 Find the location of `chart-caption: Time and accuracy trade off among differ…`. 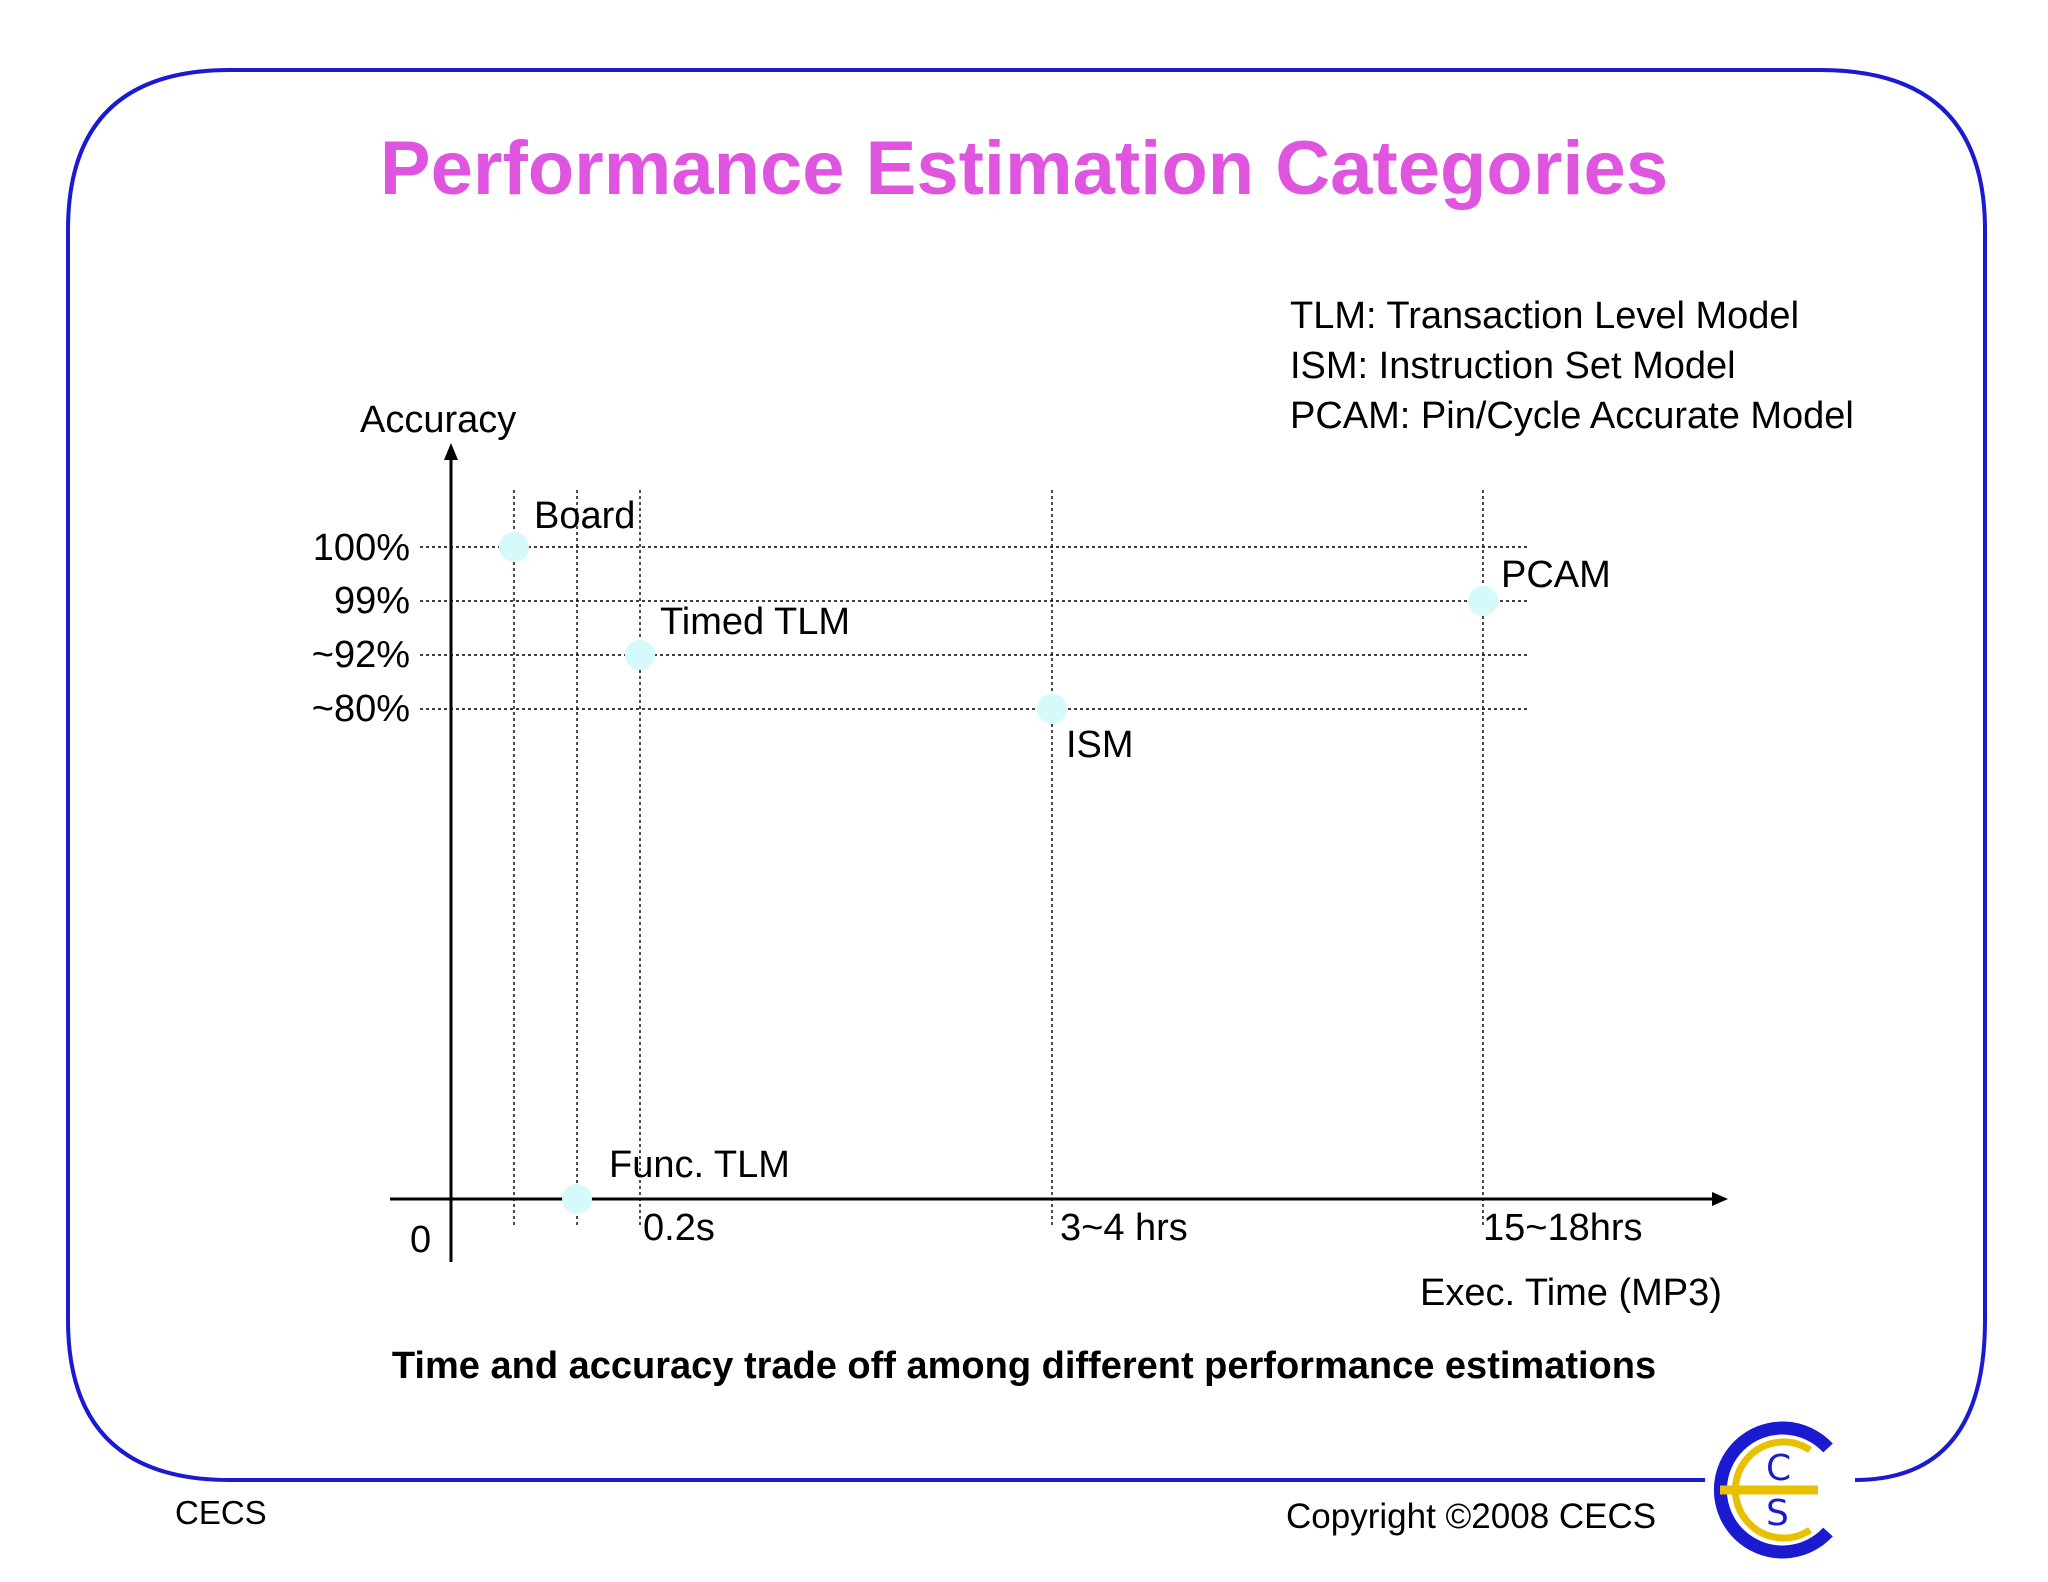

chart-caption: Time and accuracy trade off among differ… is located at coordinates (1024, 1366).